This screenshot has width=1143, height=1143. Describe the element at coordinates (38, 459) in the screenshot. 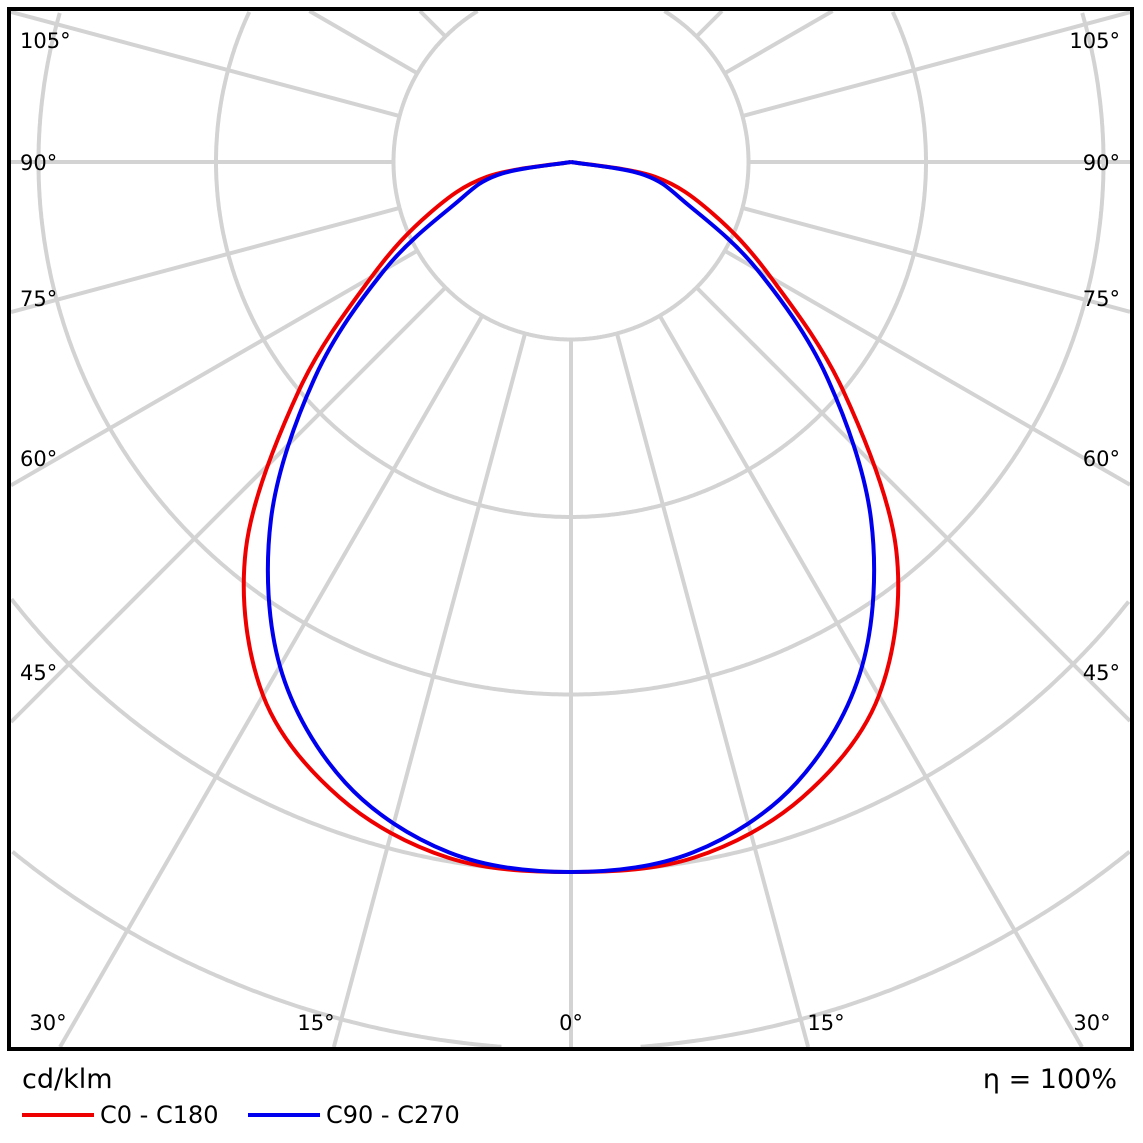

I see `angle-label-left: 60°` at that location.